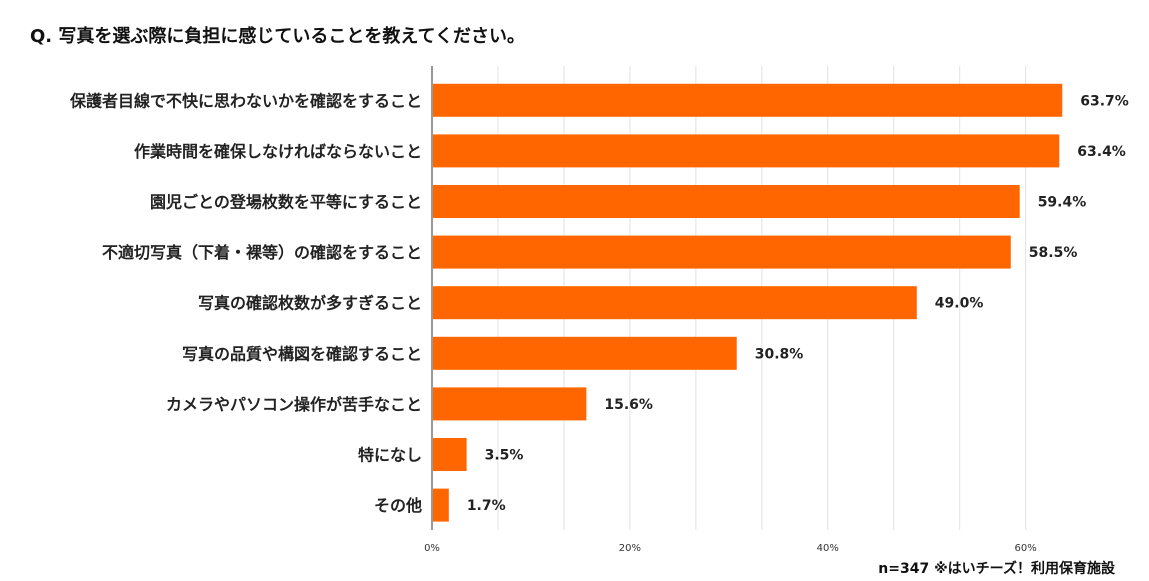  Describe the element at coordinates (959, 304) in the screenshot. I see `value-label-5: 49.0%` at that location.